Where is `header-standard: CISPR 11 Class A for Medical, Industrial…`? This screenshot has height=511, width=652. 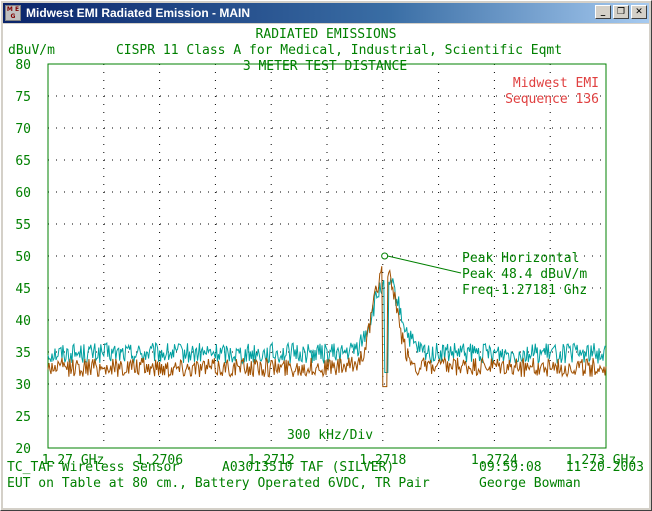 header-standard: CISPR 11 Class A for Medical, Industrial… is located at coordinates (339, 50).